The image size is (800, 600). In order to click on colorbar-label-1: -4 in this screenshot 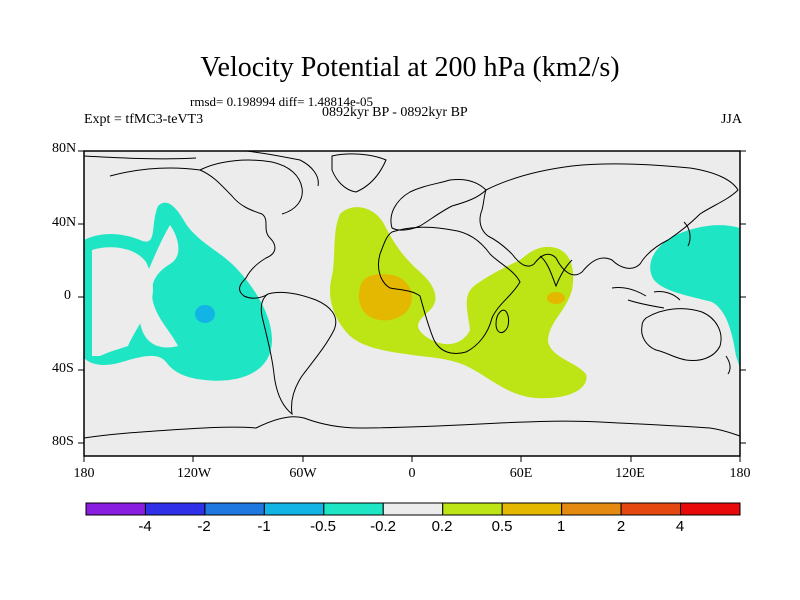, I will do `click(145, 526)`.